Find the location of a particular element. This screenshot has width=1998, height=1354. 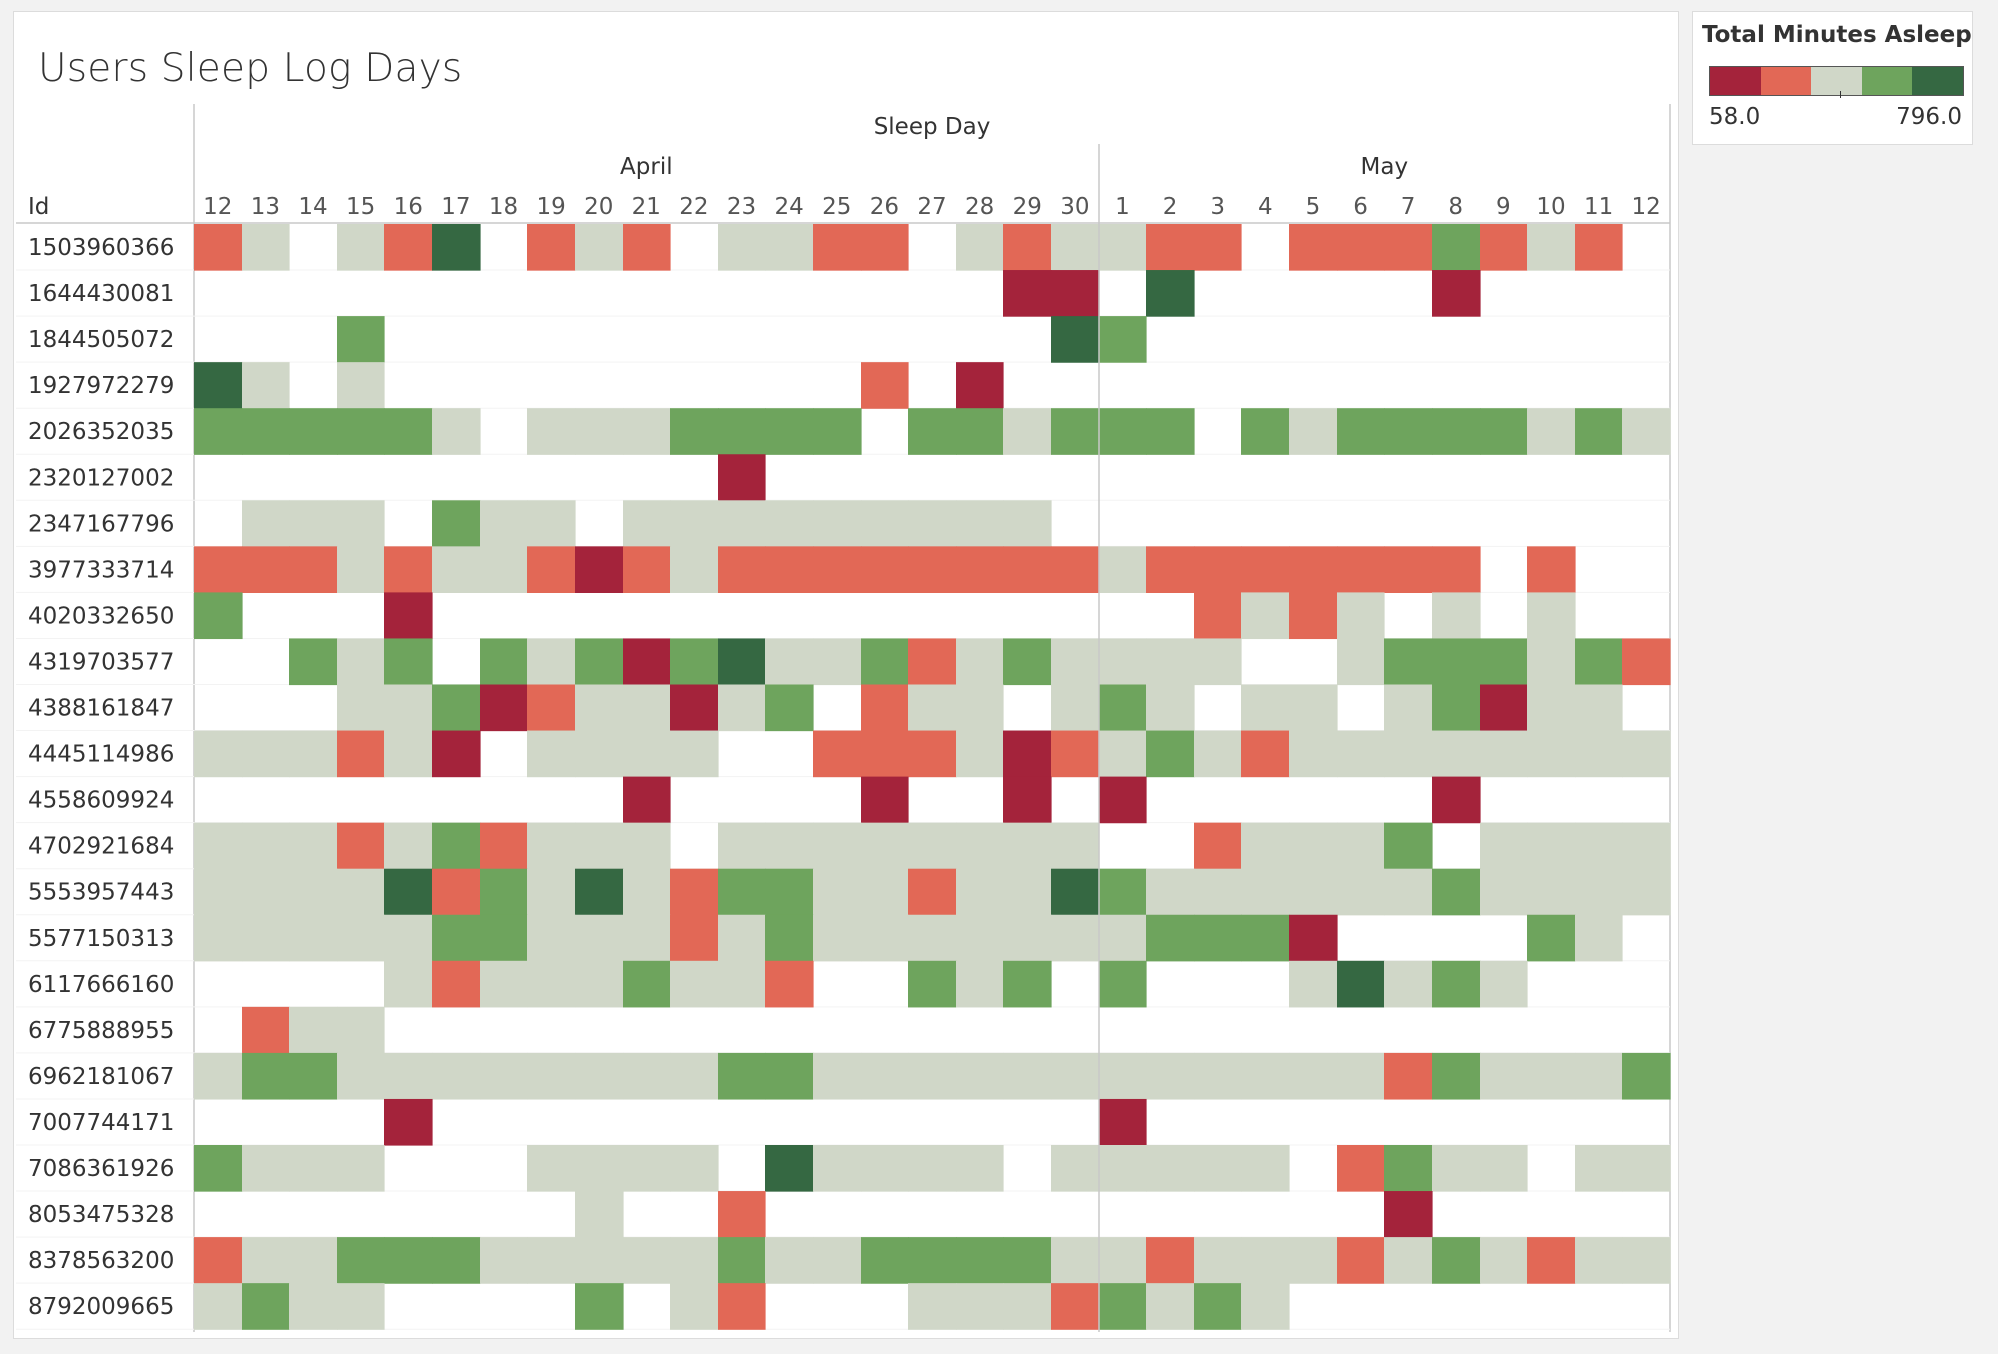

legend-center-tick is located at coordinates (1840, 94).